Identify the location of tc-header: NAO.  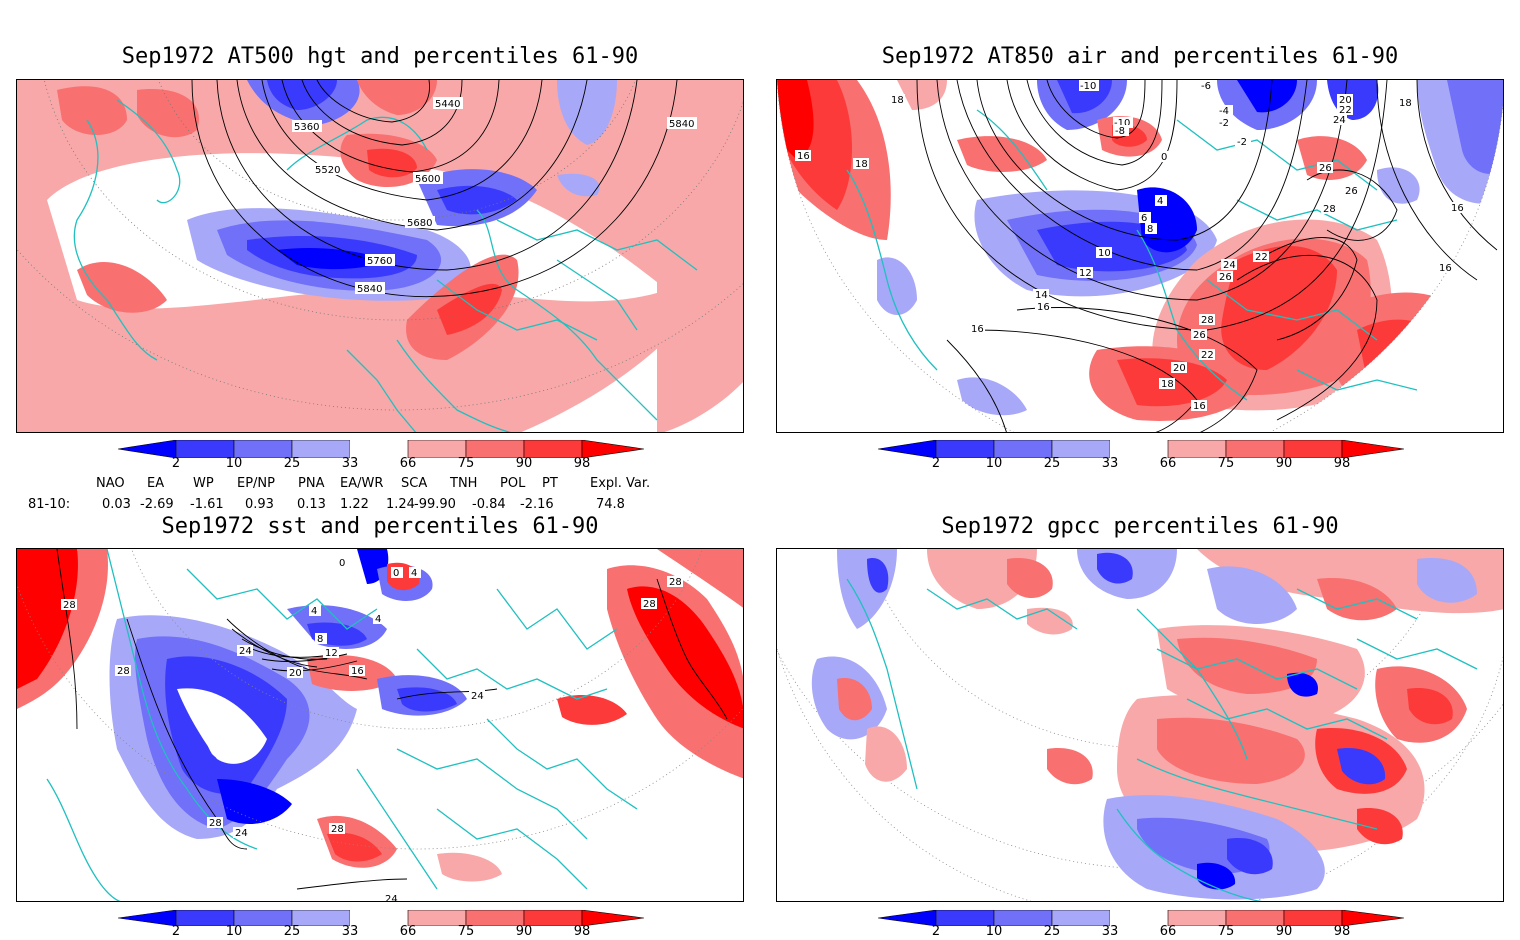
(110, 483).